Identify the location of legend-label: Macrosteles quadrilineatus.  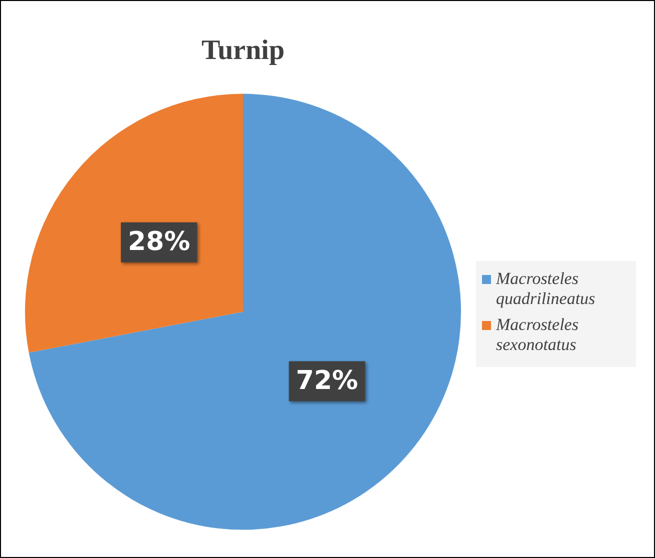
(546, 289).